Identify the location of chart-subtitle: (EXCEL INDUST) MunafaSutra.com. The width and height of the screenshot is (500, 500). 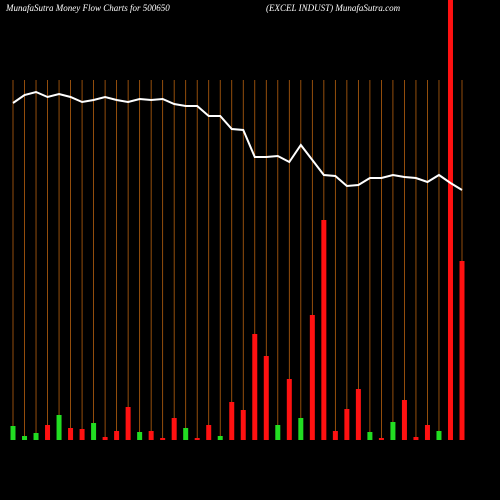
(333, 8).